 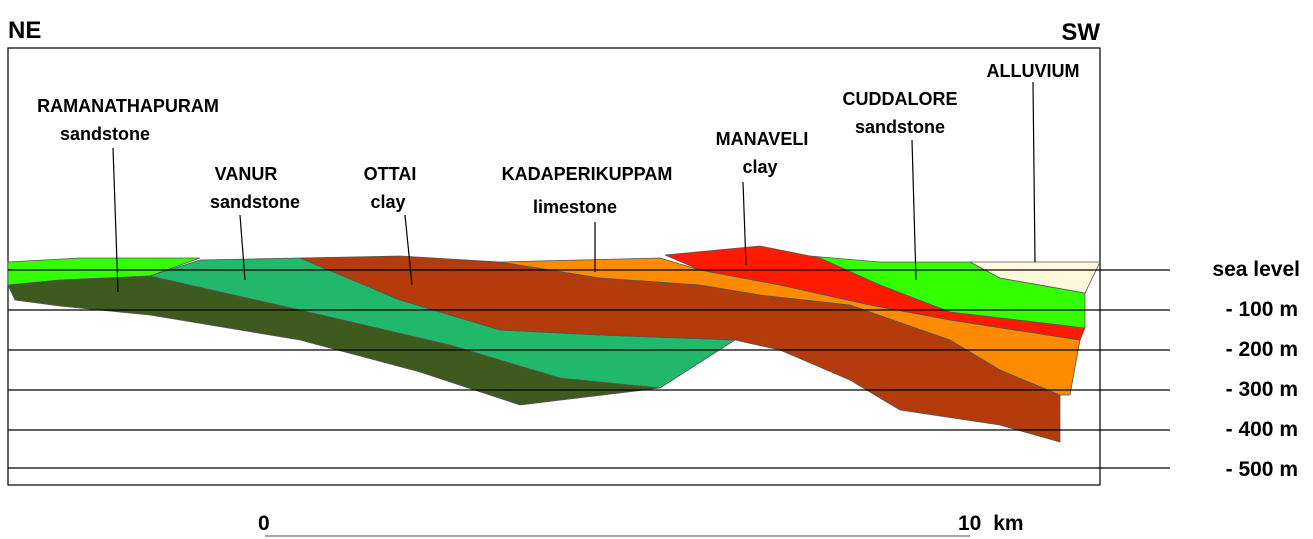 I want to click on scale-end: 10 km, so click(x=991, y=523).